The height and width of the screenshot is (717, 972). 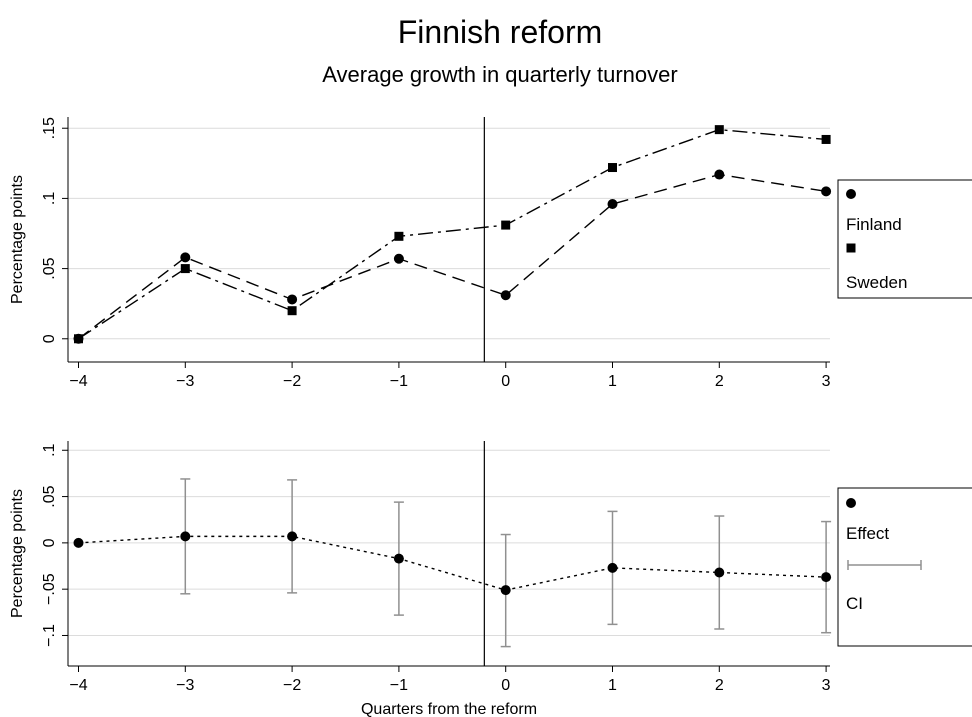 I want to click on series-line-effect, so click(x=452, y=563).